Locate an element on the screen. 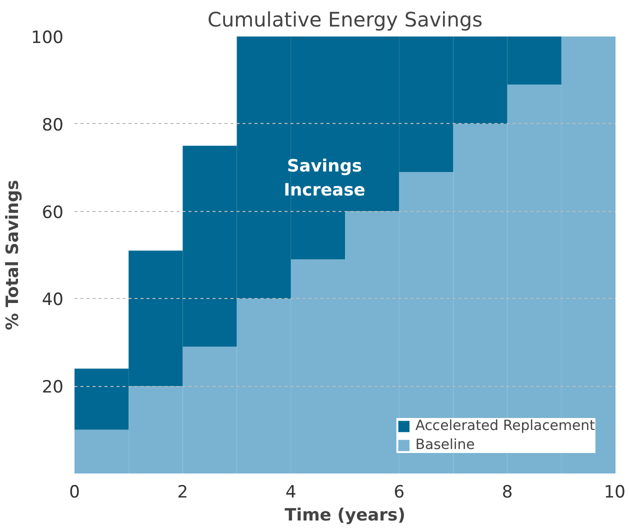 The width and height of the screenshot is (629, 531). y-tick-label: 40 is located at coordinates (53, 300).